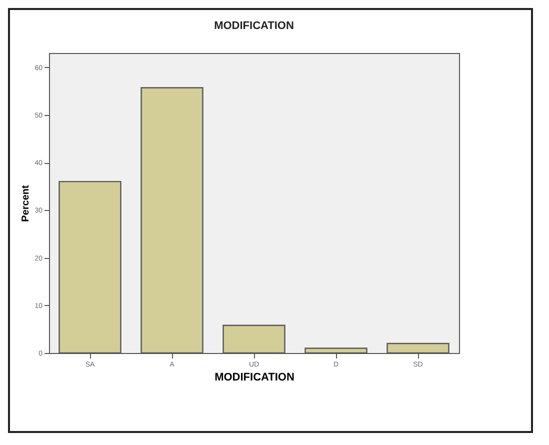 This screenshot has height=445, width=549. I want to click on y-axis-title: Percent, so click(26, 203).